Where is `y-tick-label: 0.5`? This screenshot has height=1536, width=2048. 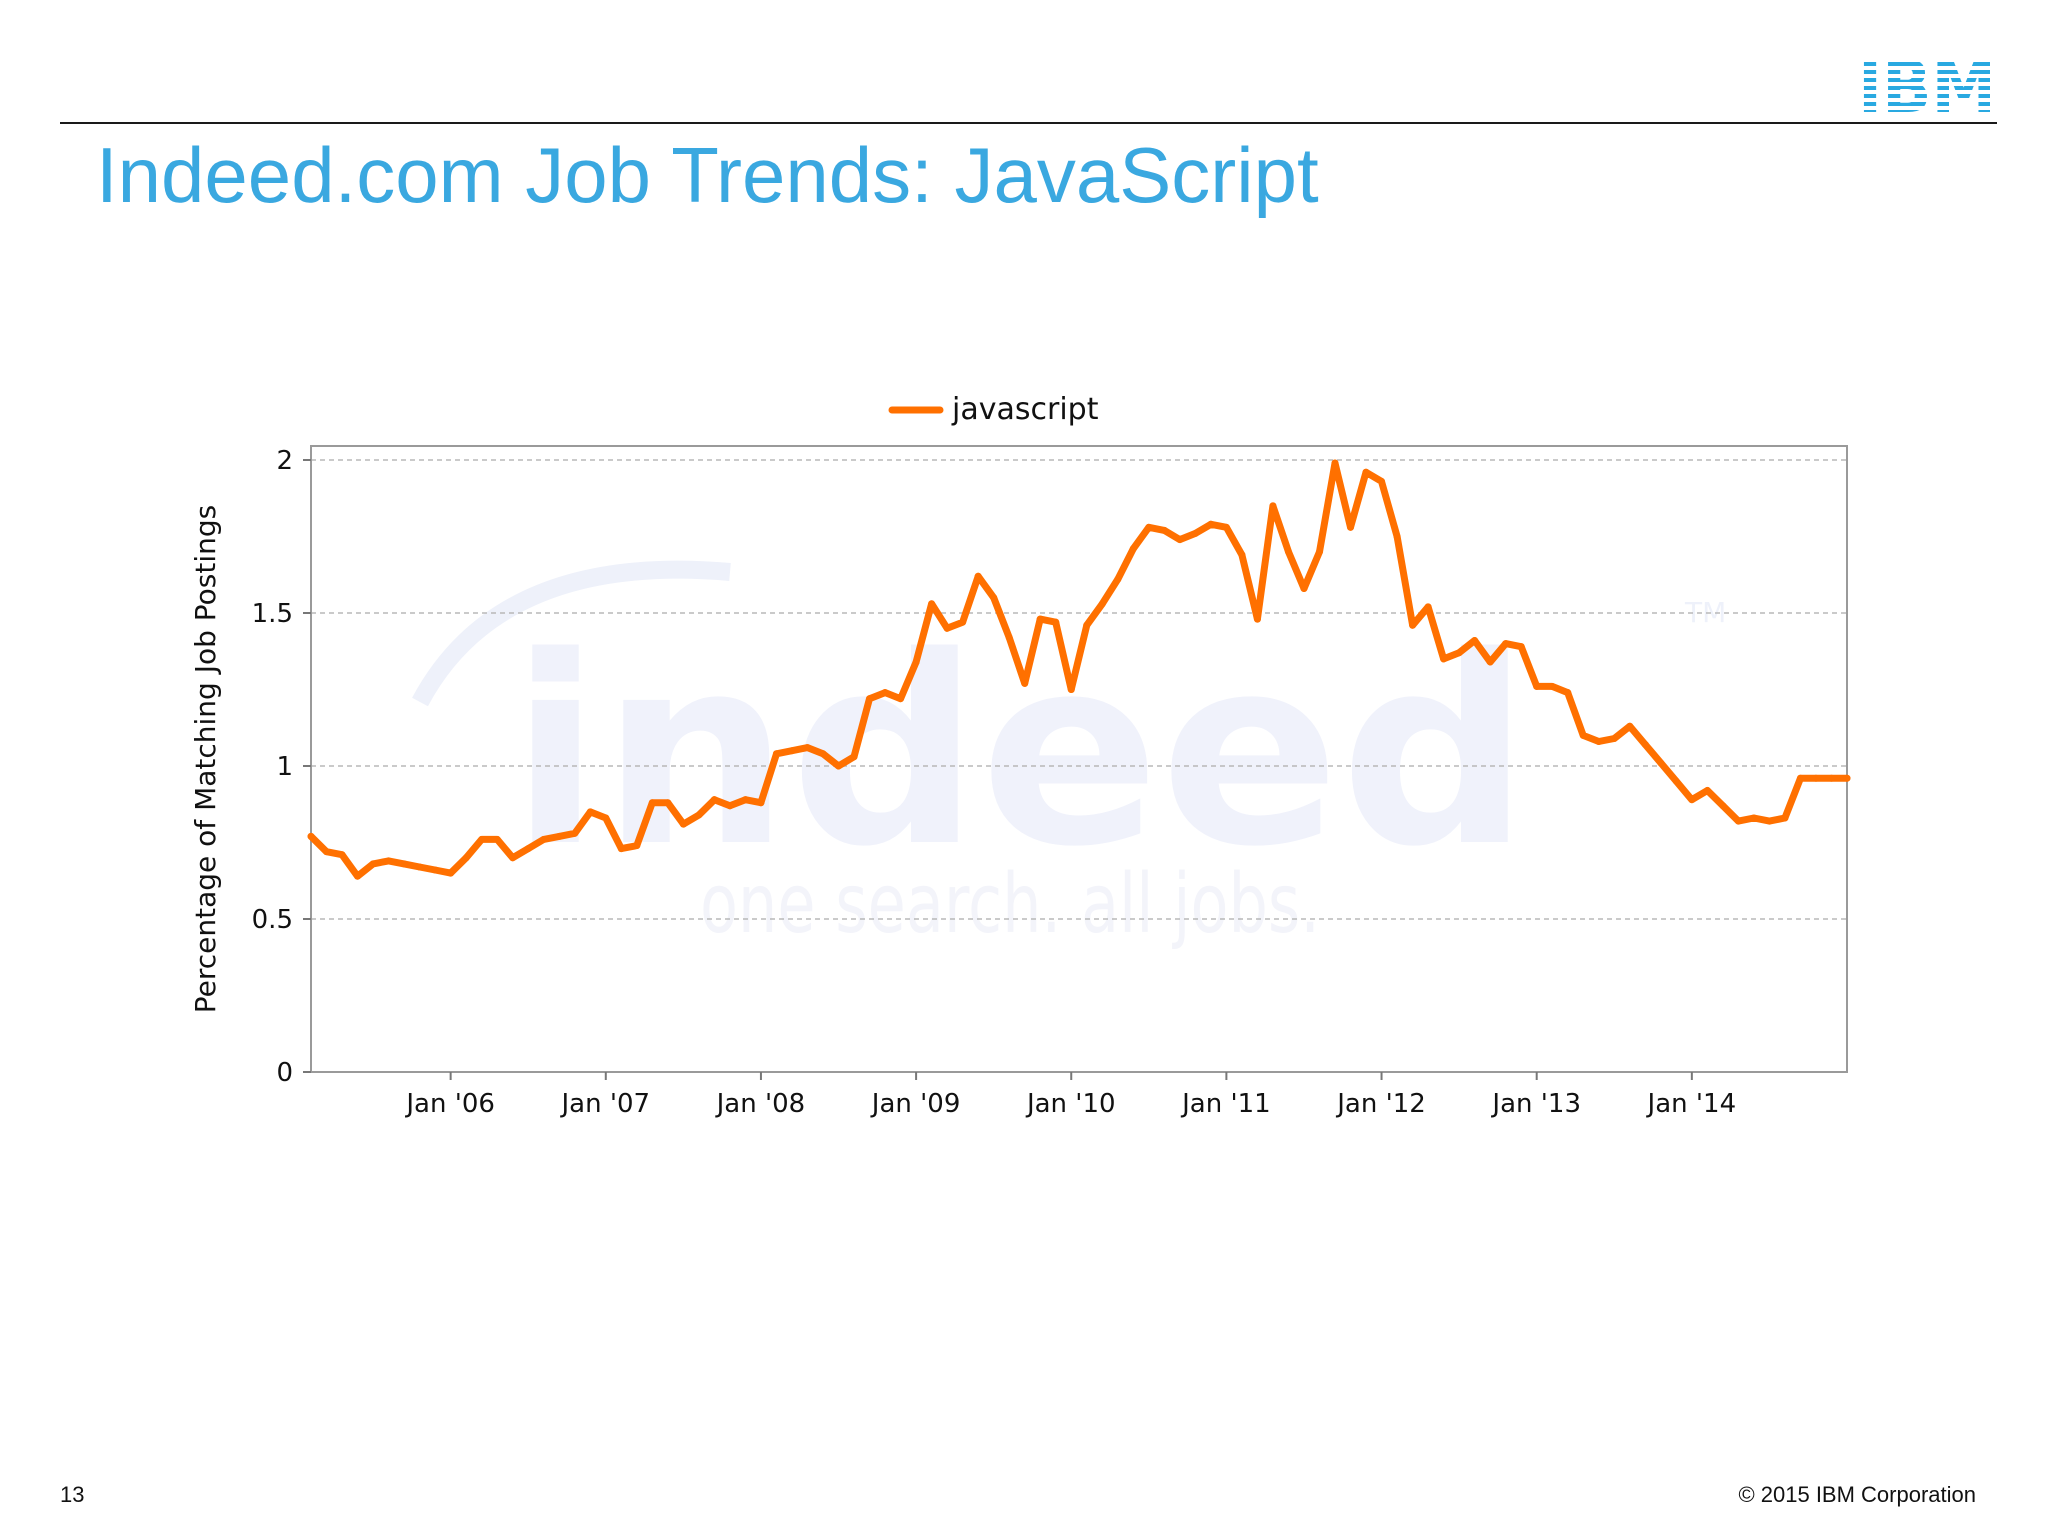
y-tick-label: 0.5 is located at coordinates (272, 920).